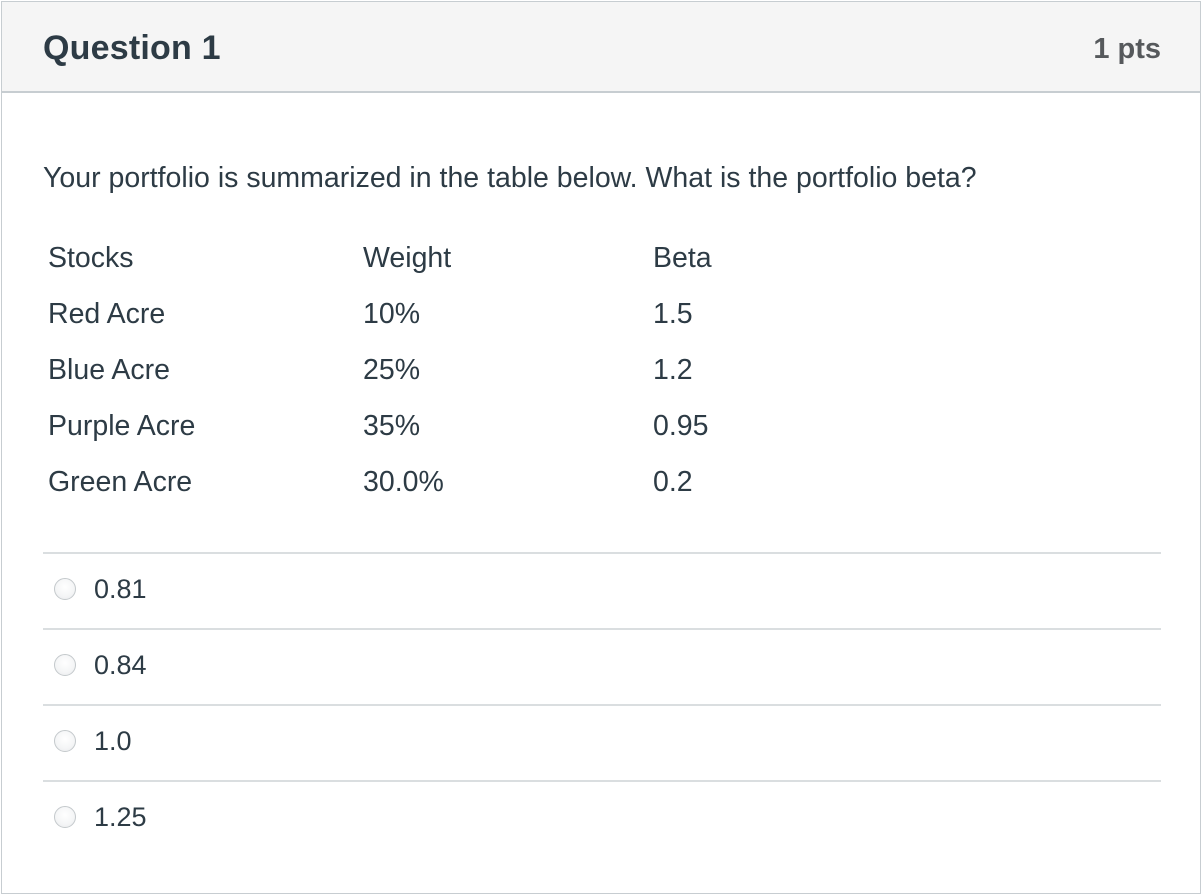 Image resolution: width=1204 pixels, height=896 pixels. I want to click on table-row: Blue Acre 25% 1.2, so click(450, 370).